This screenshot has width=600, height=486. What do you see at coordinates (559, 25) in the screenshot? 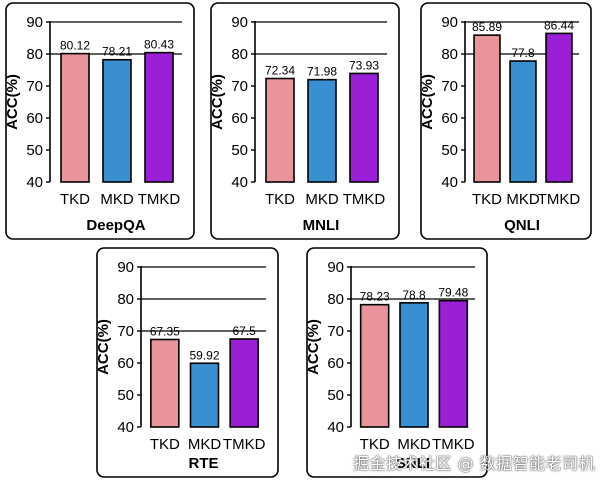
I see `data-label: 86.44` at bounding box center [559, 25].